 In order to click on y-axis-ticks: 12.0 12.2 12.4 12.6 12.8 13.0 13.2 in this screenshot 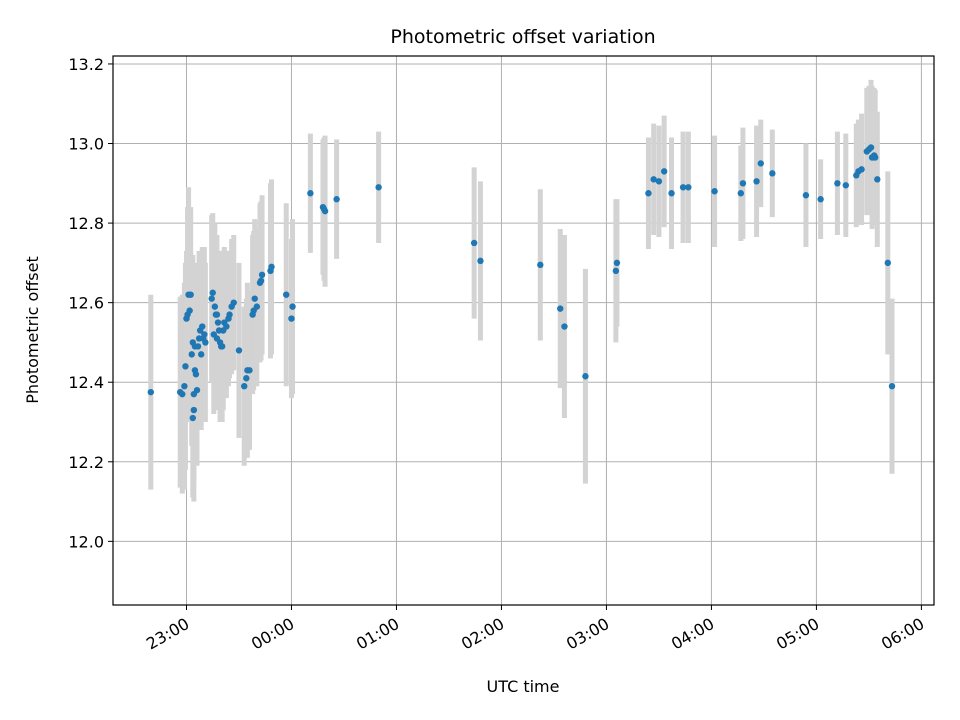, I will do `click(90, 303)`.